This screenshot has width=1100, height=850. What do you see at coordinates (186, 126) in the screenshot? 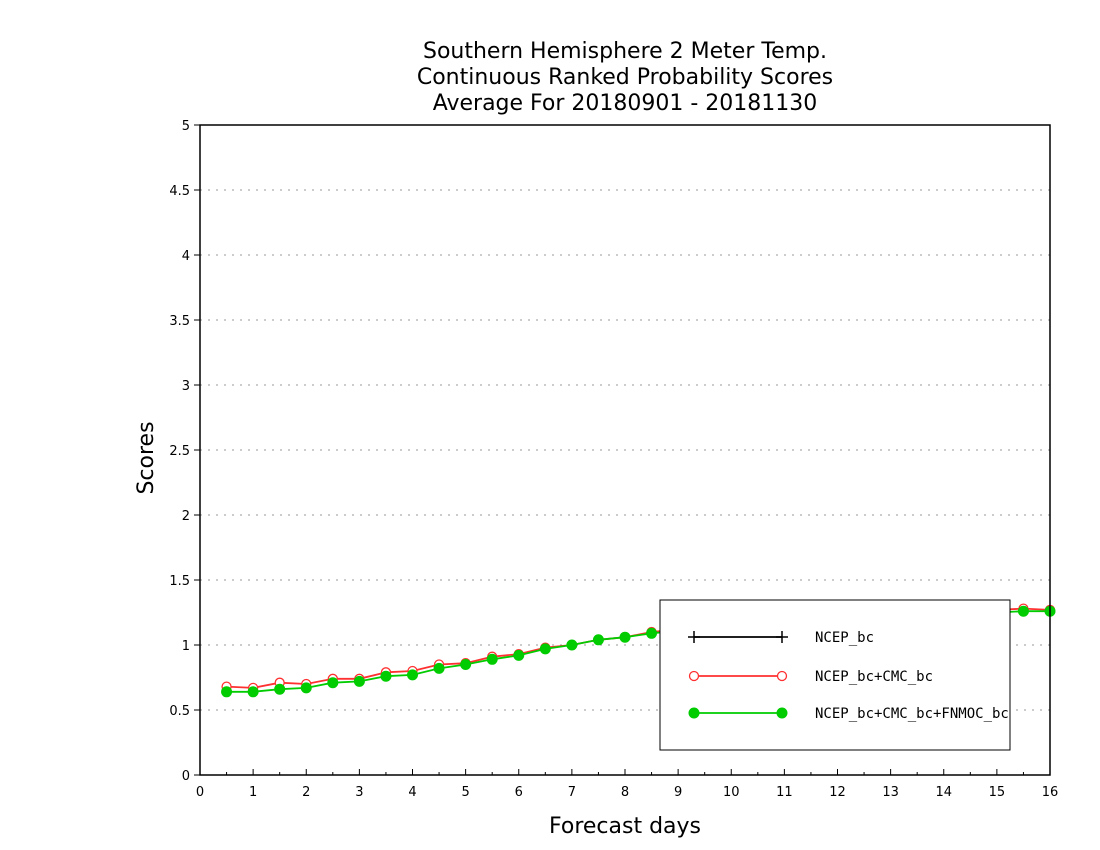
I see `y-tick-label: 5` at bounding box center [186, 126].